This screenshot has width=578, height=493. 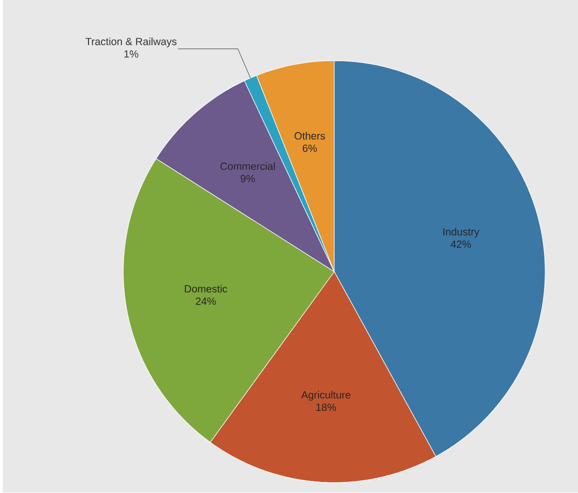 I want to click on slice-label: Others, so click(x=309, y=136).